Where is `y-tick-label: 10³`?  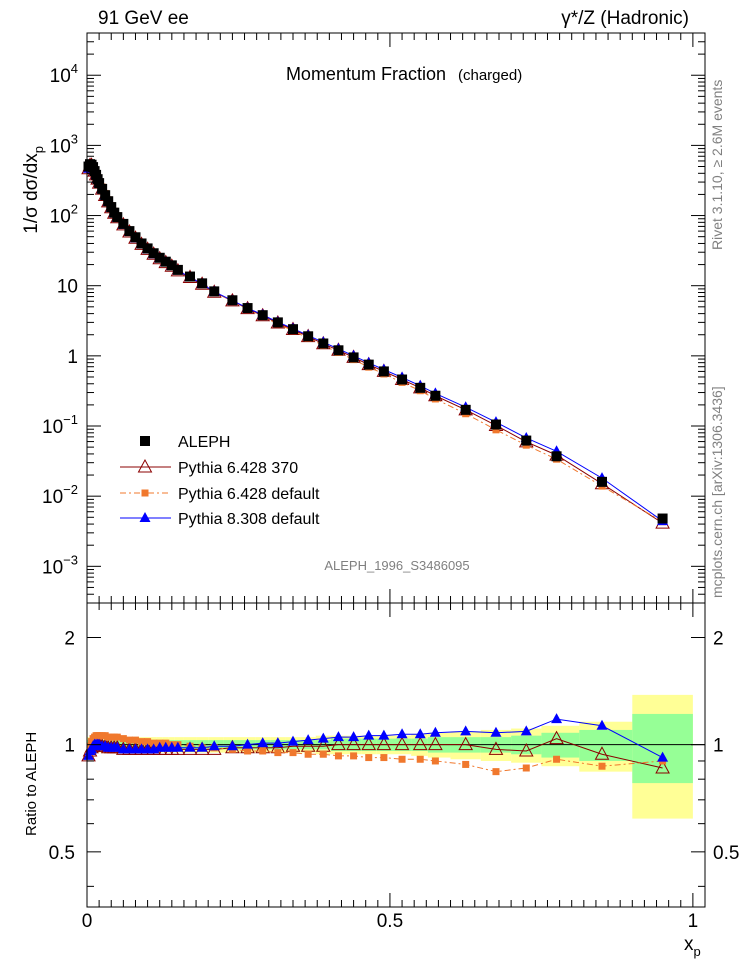
y-tick-label: 10³ is located at coordinates (64, 144).